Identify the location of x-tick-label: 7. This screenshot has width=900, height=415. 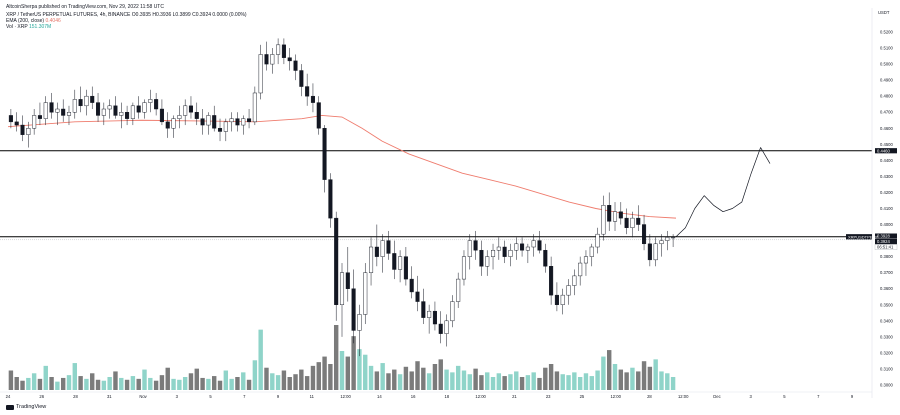
(244, 396).